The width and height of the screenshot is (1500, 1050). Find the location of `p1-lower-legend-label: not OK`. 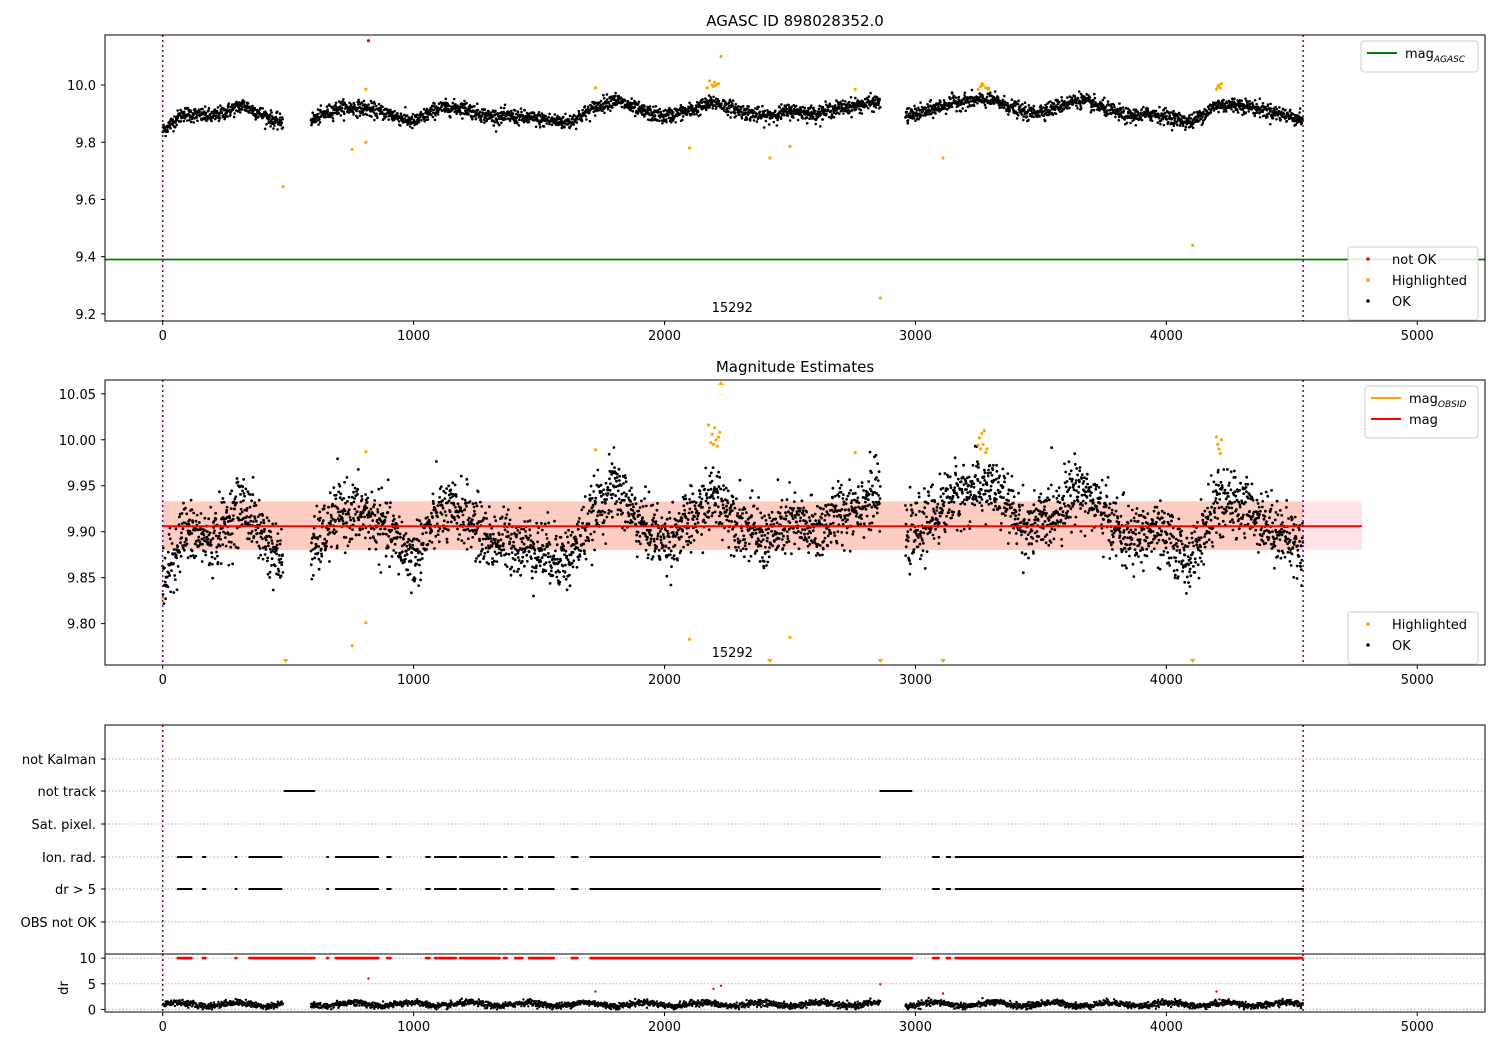

p1-lower-legend-label: not OK is located at coordinates (1414, 260).